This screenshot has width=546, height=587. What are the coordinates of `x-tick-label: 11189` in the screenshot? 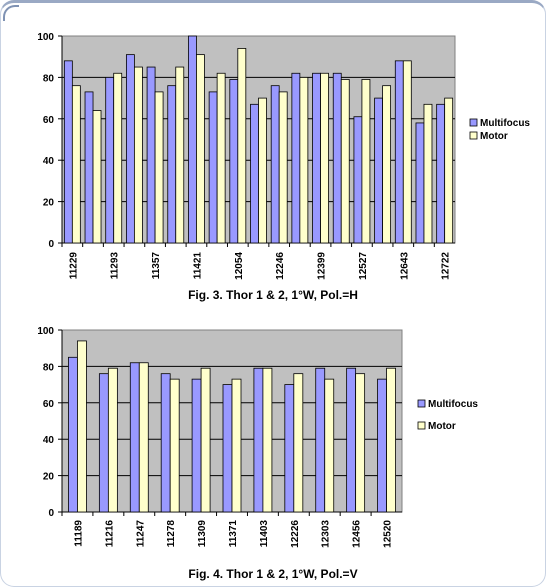 It's located at (78, 533).